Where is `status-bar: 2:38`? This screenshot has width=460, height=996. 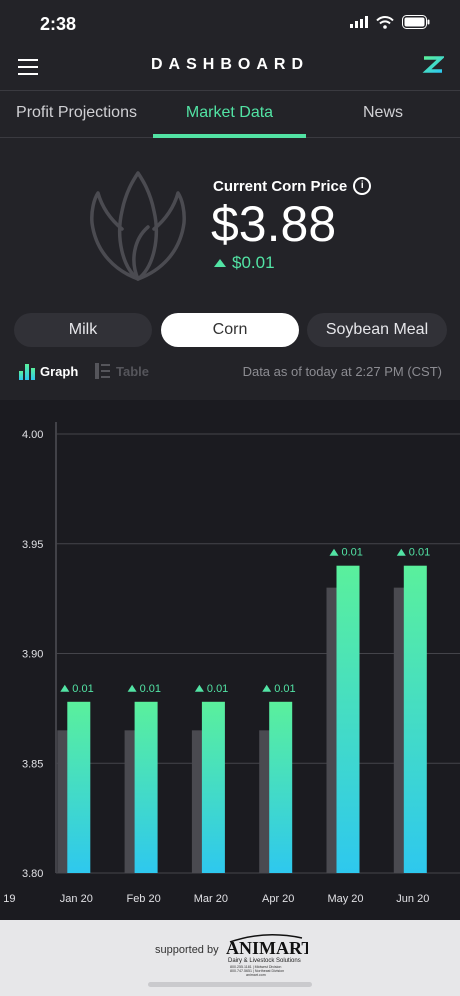
status-bar: 2:38 is located at coordinates (230, 24).